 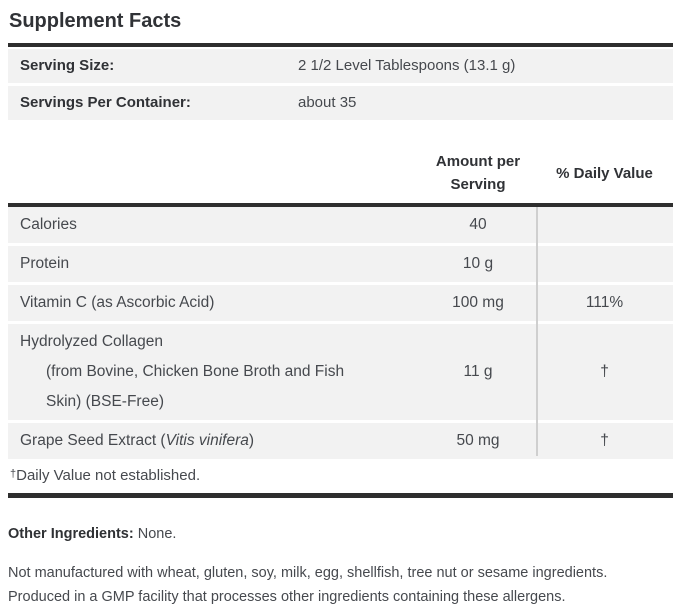 I want to click on top-divider-bar, so click(x=340, y=45).